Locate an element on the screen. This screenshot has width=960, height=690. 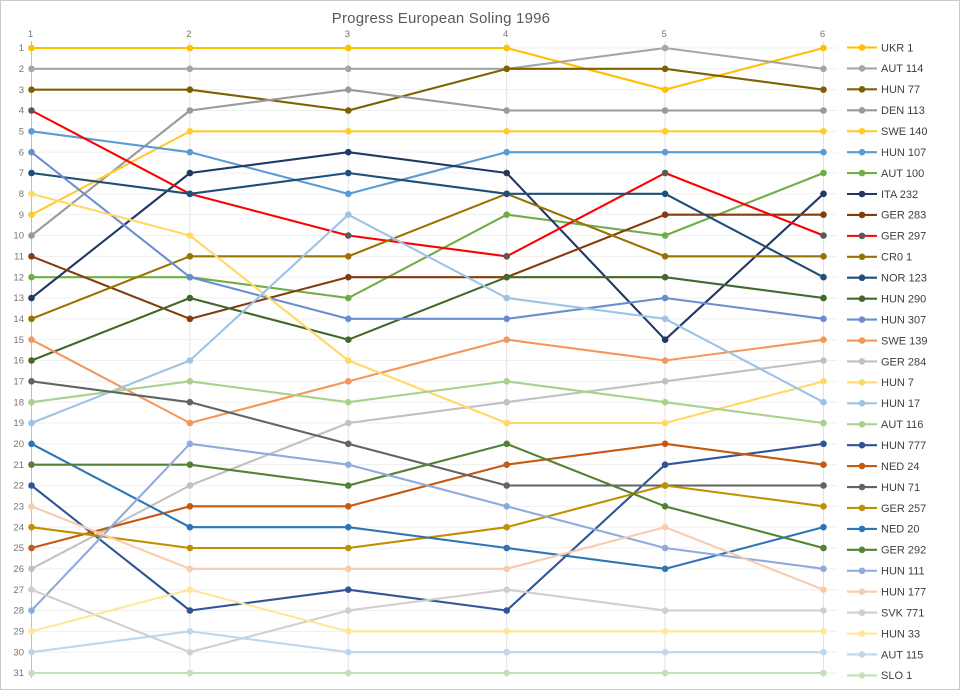
y-axis-tick-label: 24 is located at coordinates (18, 527).